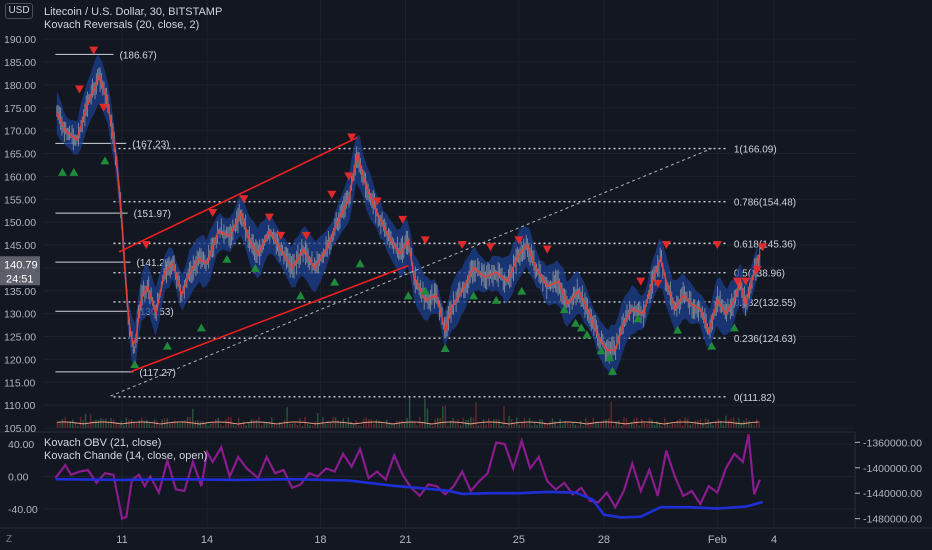  What do you see at coordinates (122, 25) in the screenshot?
I see `indicator-label: Kovach Reversals (20, close, 2)` at bounding box center [122, 25].